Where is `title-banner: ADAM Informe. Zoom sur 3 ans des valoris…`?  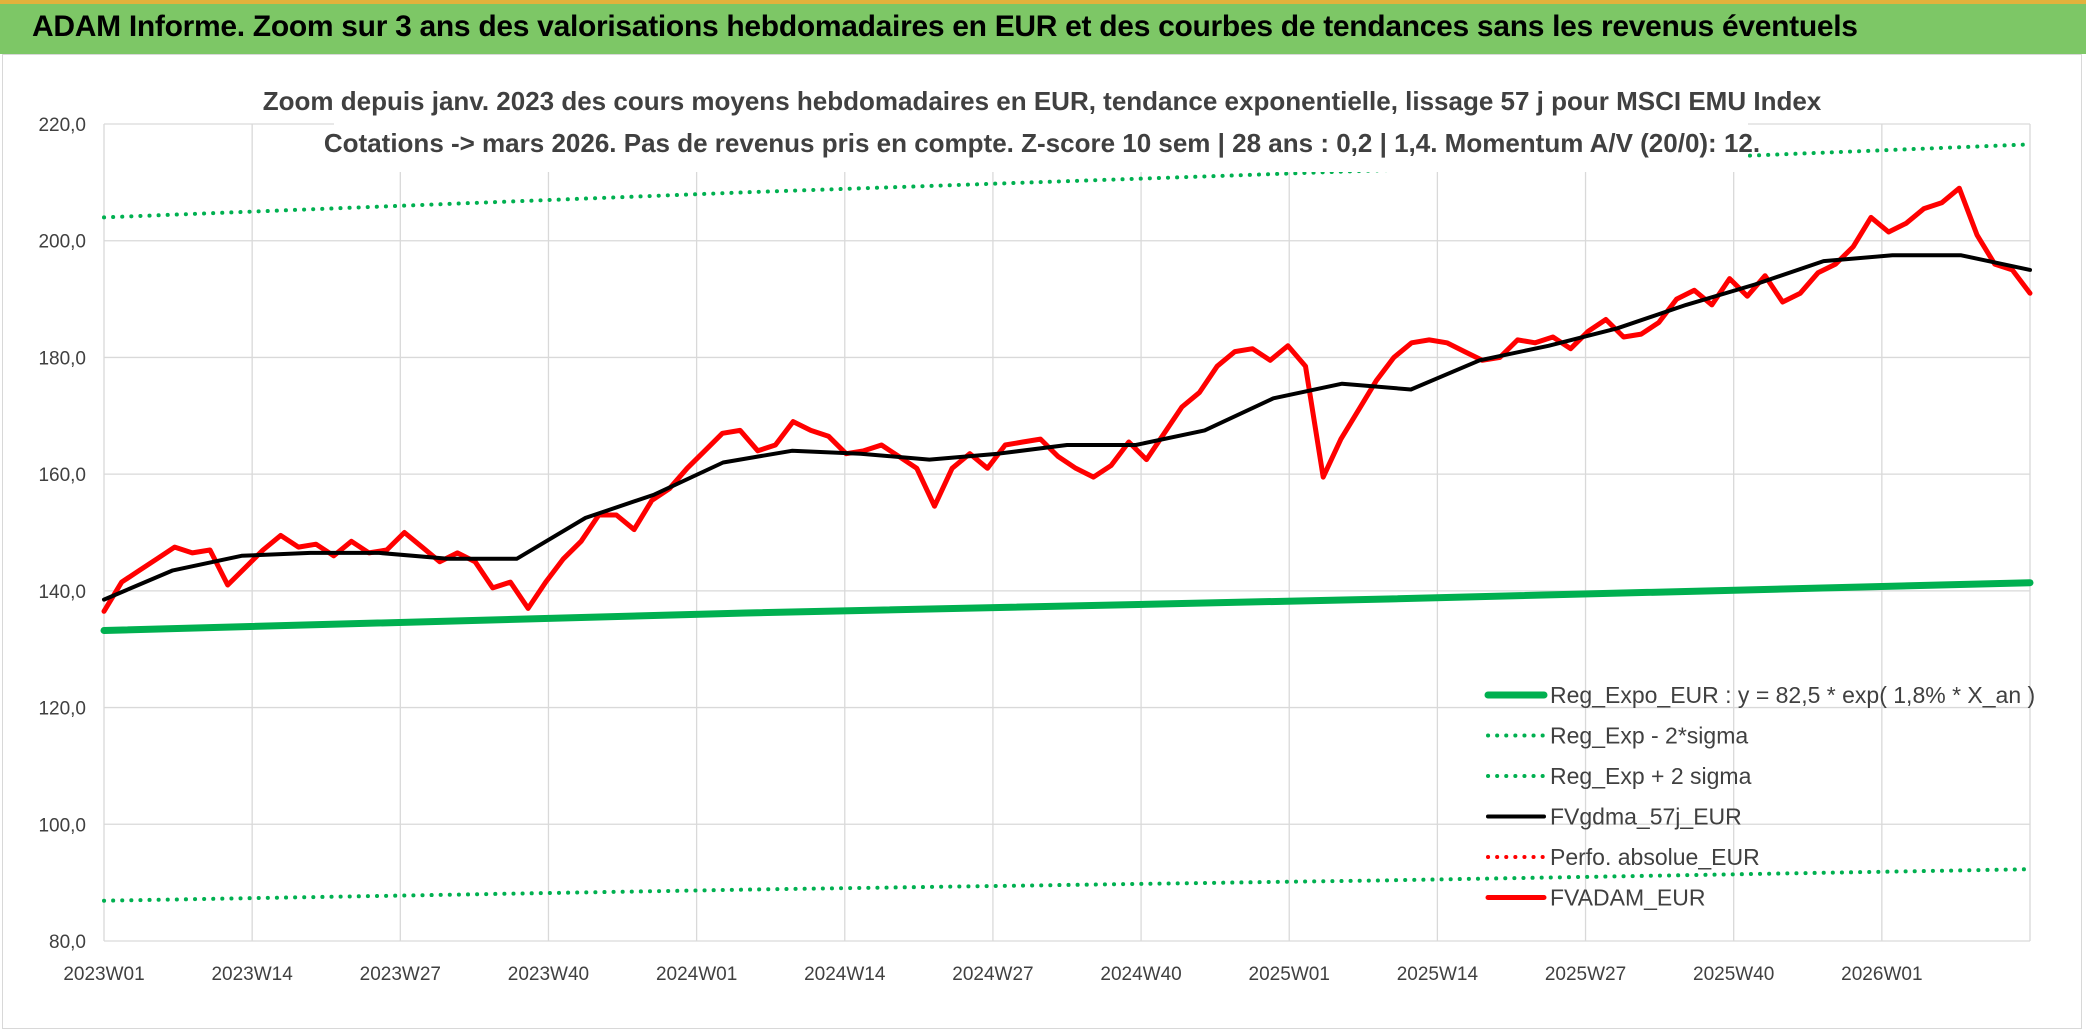
title-banner: ADAM Informe. Zoom sur 3 ans des valoris… is located at coordinates (1043, 27).